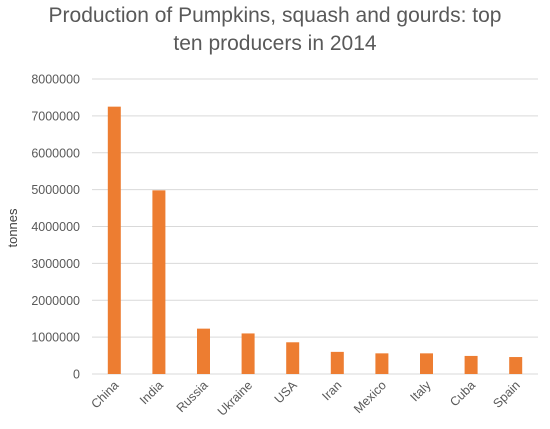  I want to click on bar-russia, so click(203, 351).